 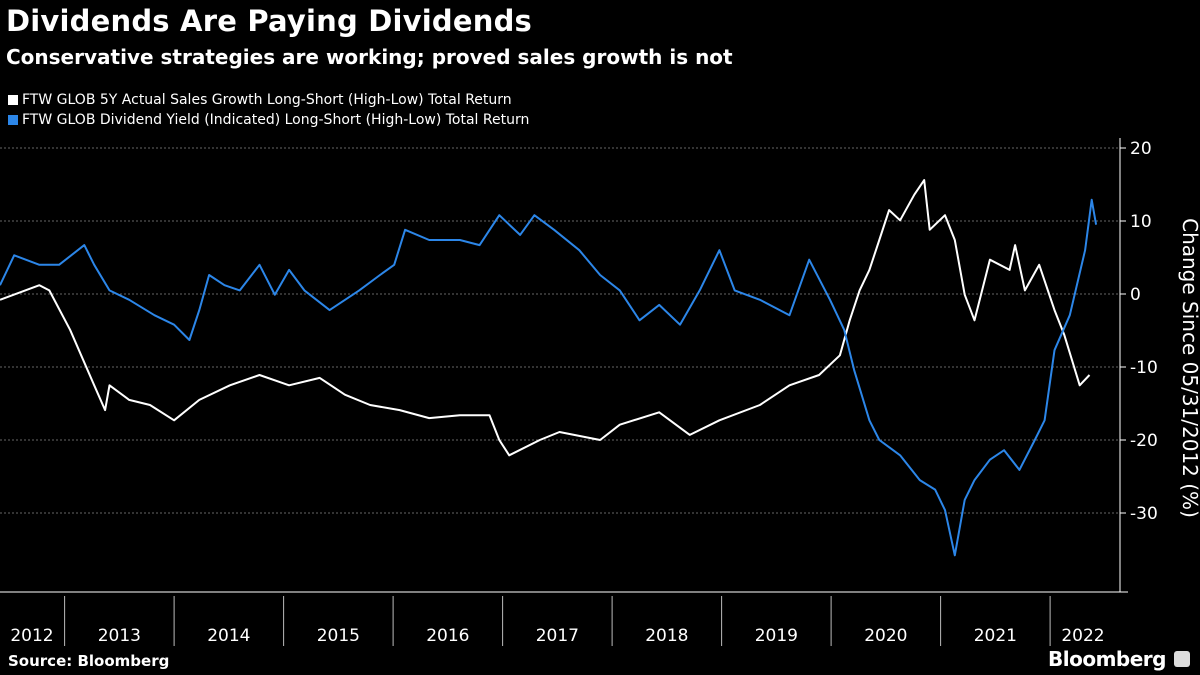 I want to click on legend-swatch-blue, so click(x=13, y=120).